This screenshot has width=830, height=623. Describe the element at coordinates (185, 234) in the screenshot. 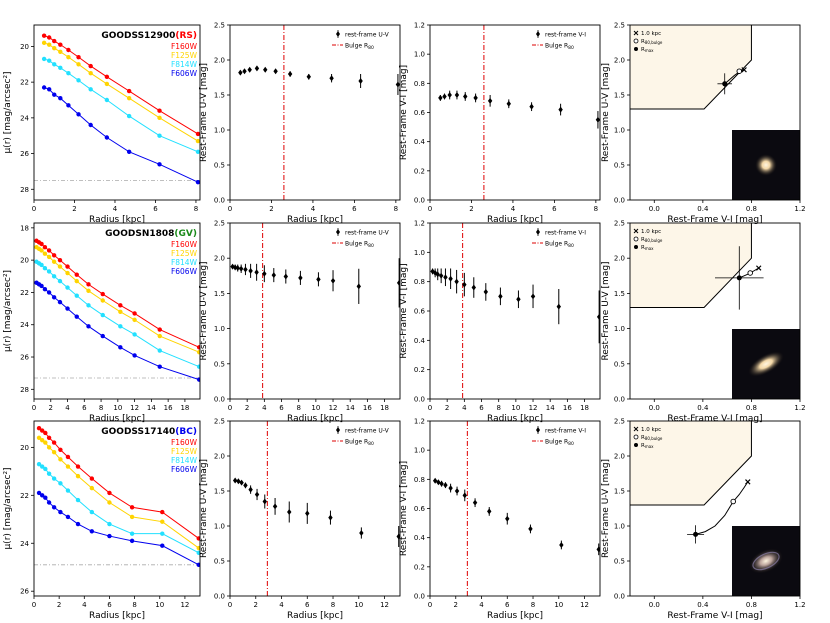

I see `galaxy-class: (GV)` at that location.